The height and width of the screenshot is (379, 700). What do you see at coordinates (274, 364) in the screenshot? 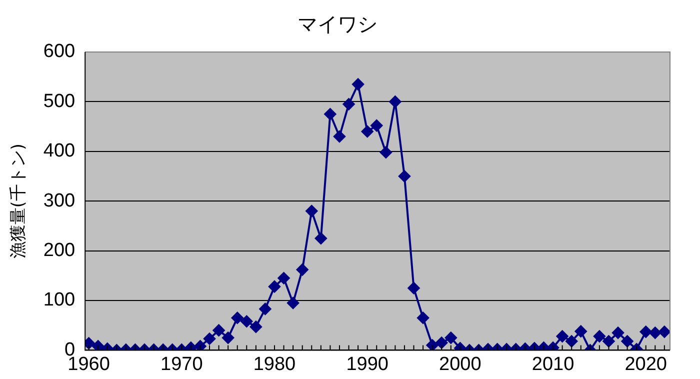
I see `x-tick-label: 1980` at bounding box center [274, 364].